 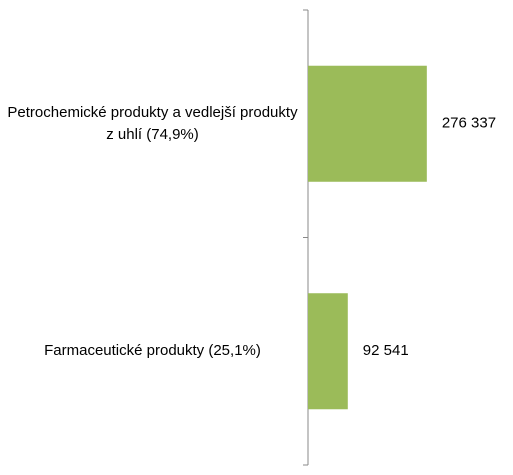 I want to click on data-label: 92 541, so click(x=386, y=350).